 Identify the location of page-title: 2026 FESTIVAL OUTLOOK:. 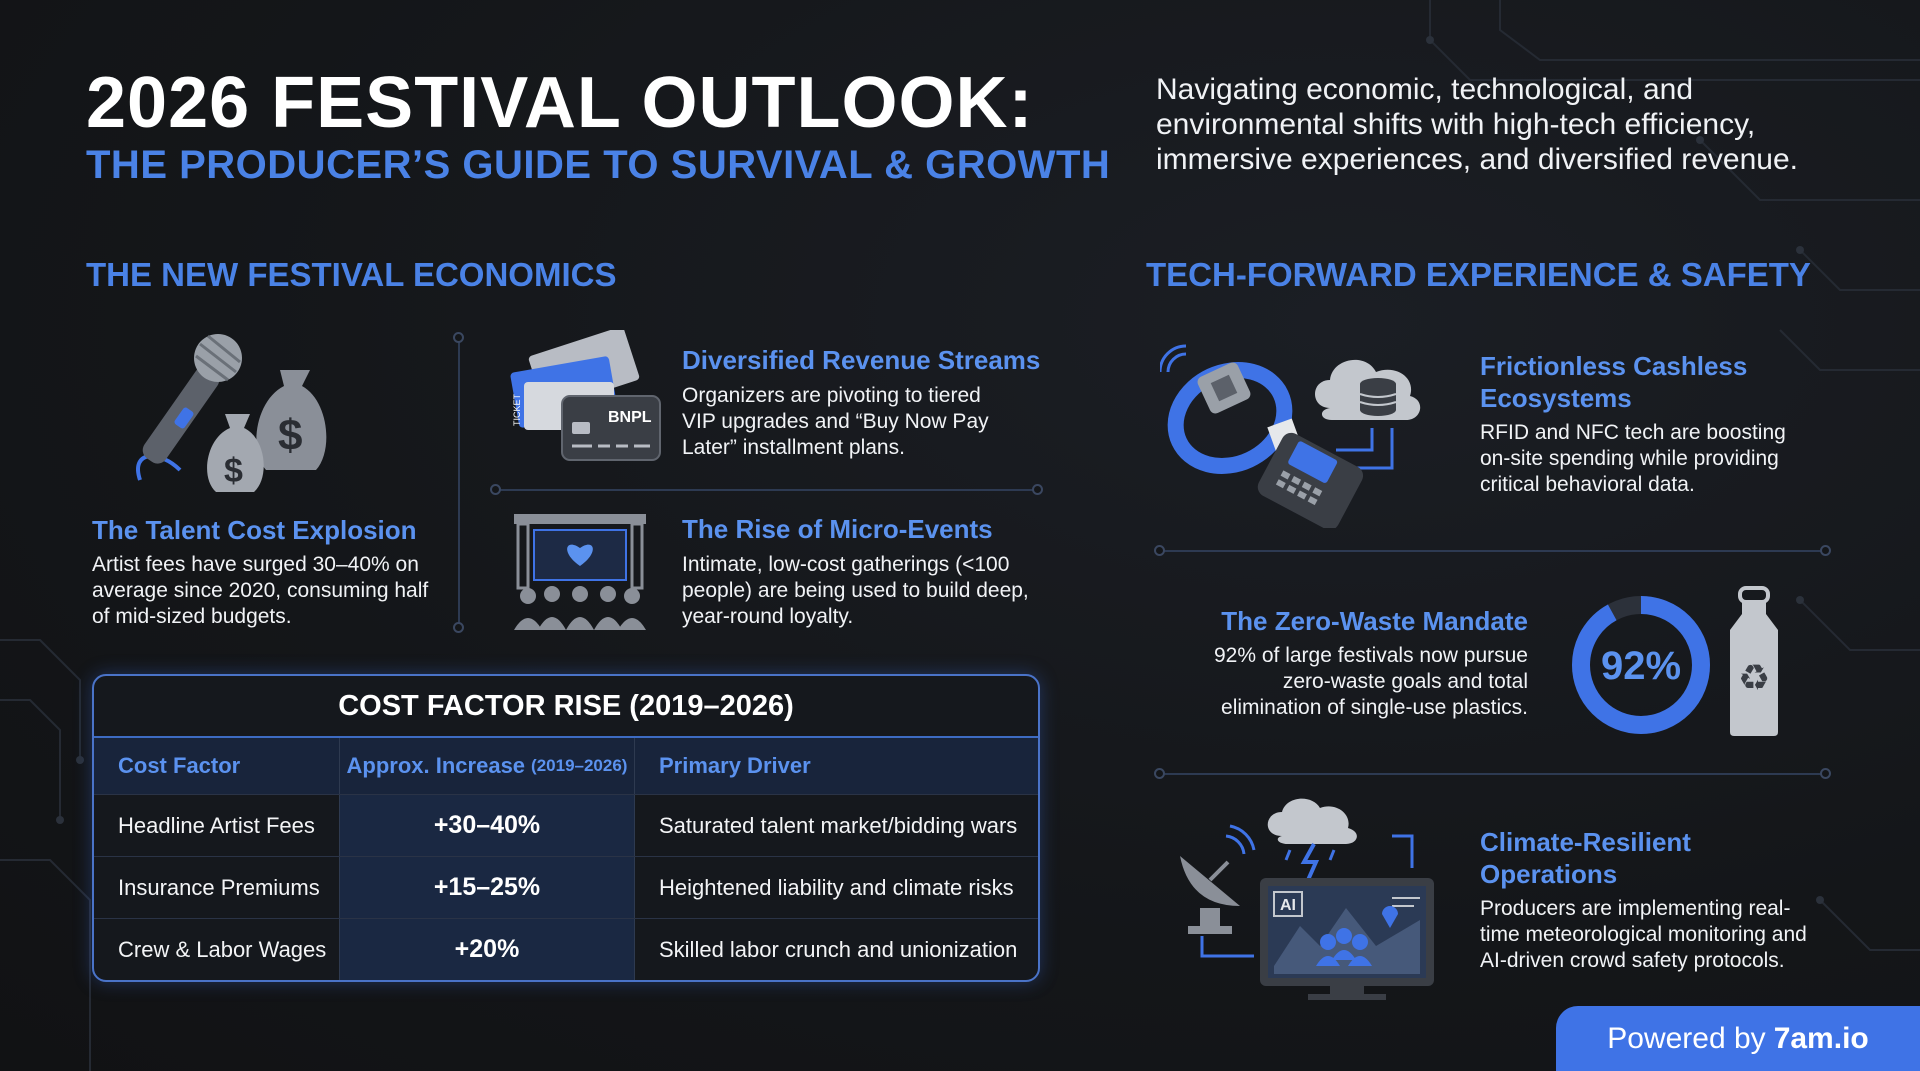
(560, 103).